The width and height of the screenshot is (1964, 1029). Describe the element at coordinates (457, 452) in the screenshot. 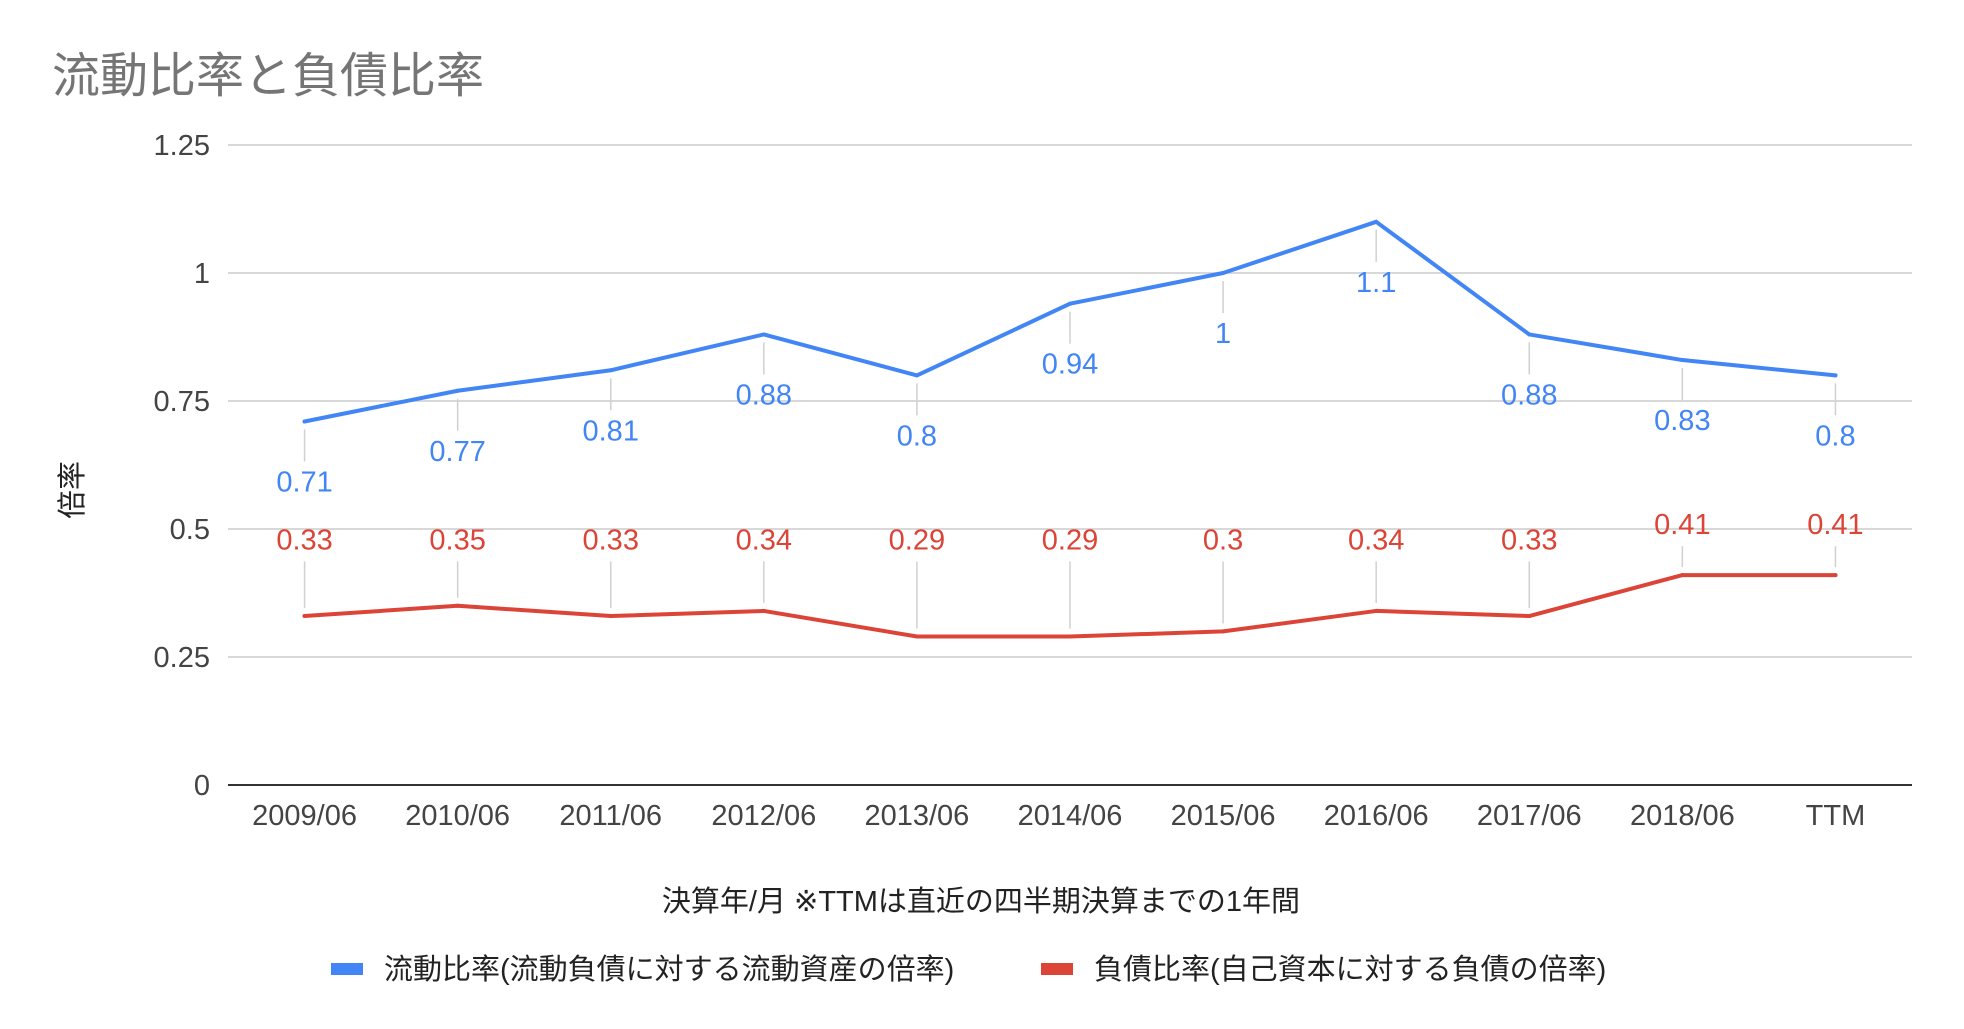

I see `data-label-current-ratio-2010-06: 0.77` at that location.